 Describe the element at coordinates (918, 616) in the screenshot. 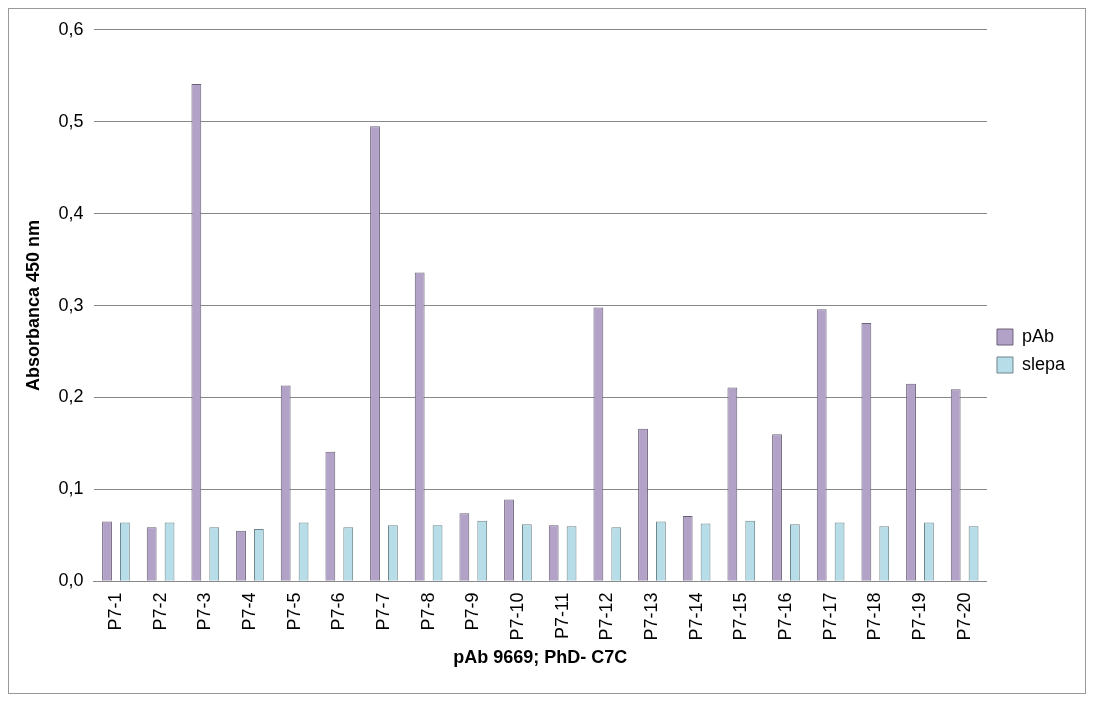

I see `x-tick-label: P7-19` at that location.